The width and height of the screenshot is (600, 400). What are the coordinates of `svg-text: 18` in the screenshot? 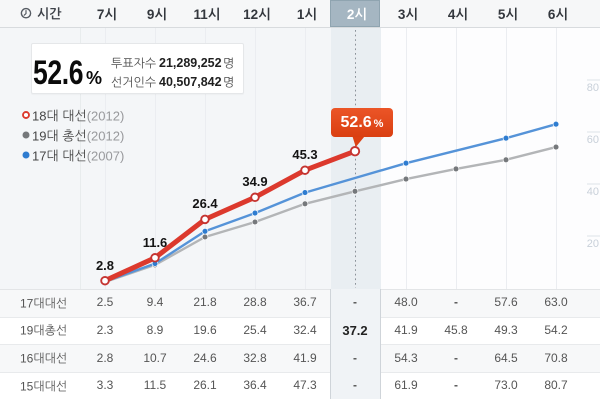 It's located at (39, 115).